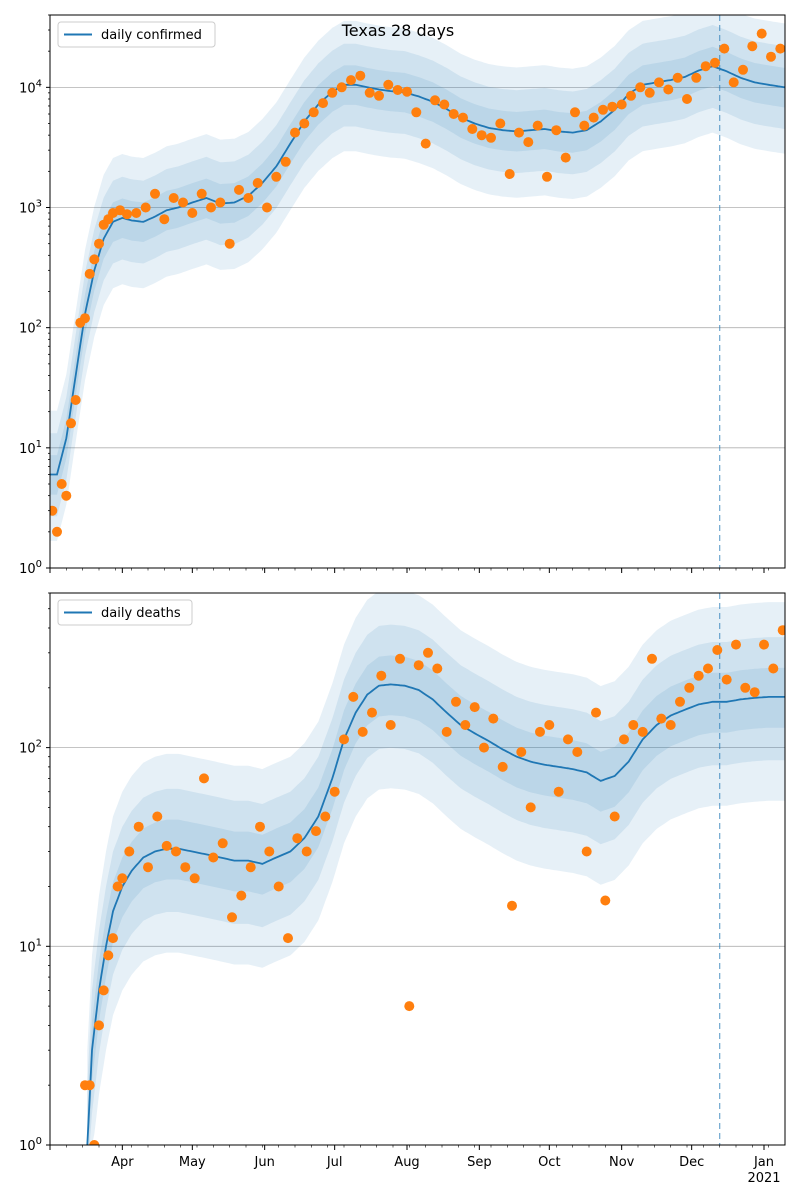 This screenshot has height=1200, width=800. Describe the element at coordinates (30, 87) in the screenshot. I see `y-tick-label: 10⁴` at that location.